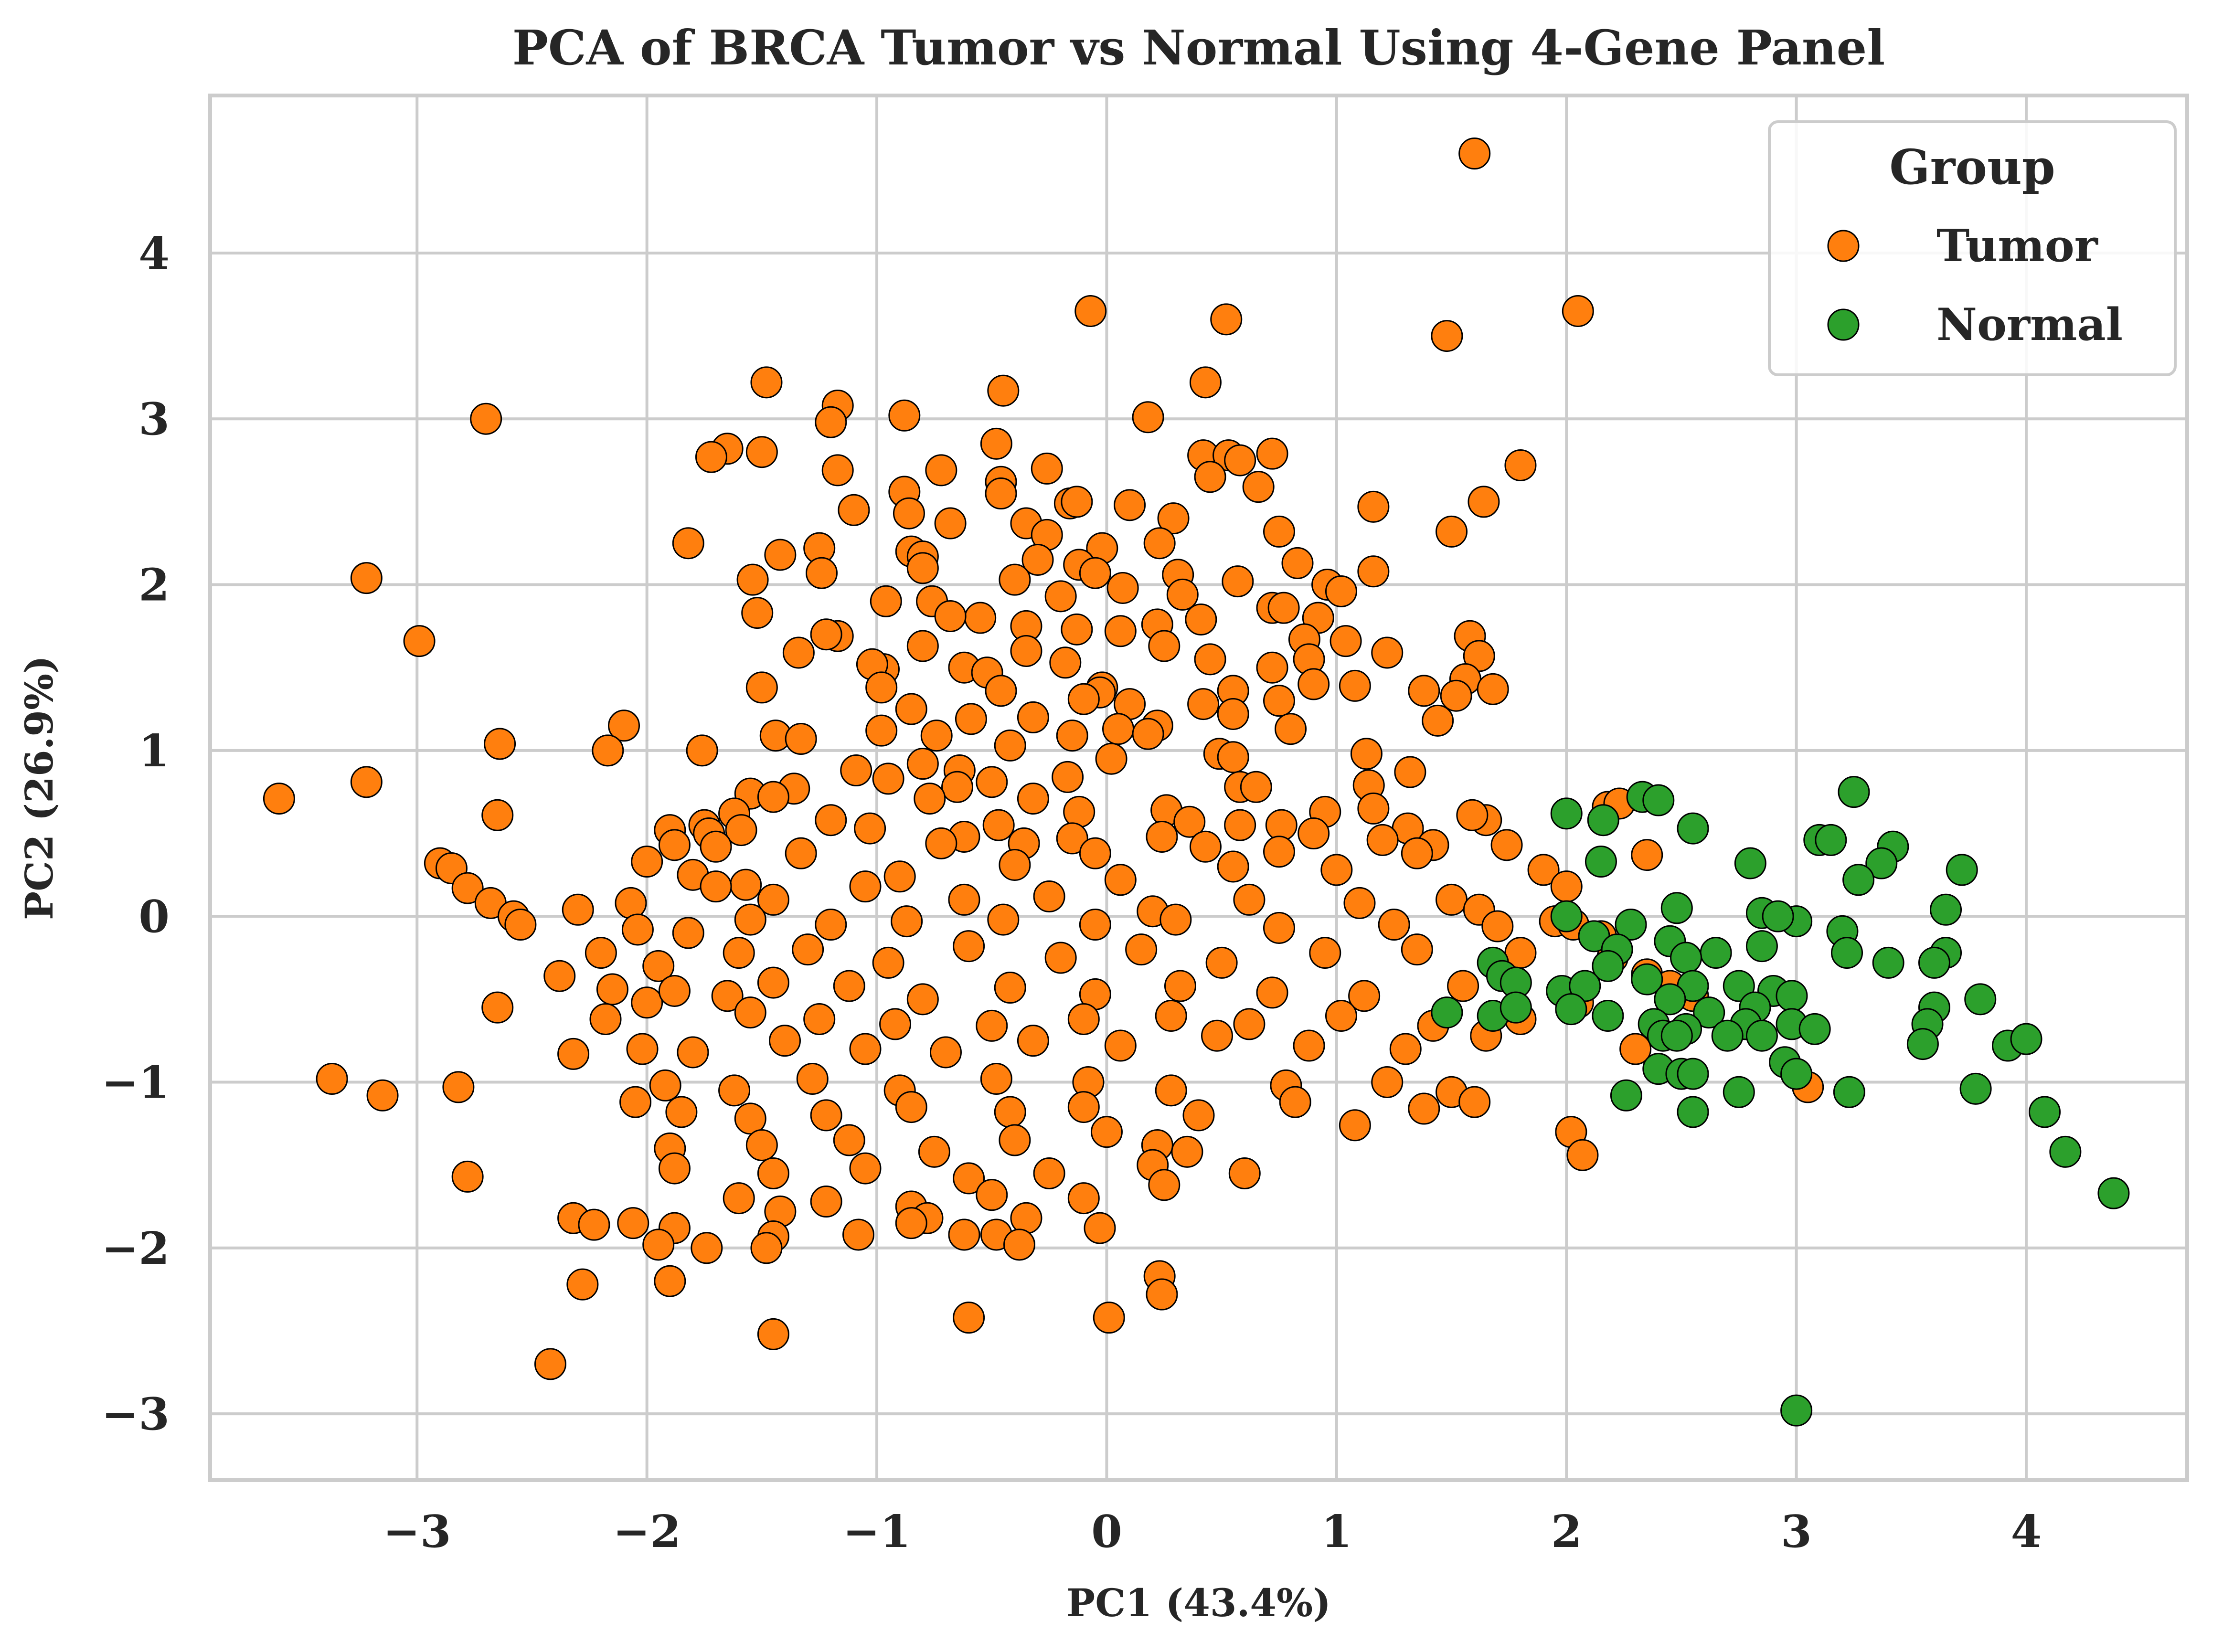 The image size is (2223, 1652). I want to click on x-tick-label: −2, so click(647, 1531).